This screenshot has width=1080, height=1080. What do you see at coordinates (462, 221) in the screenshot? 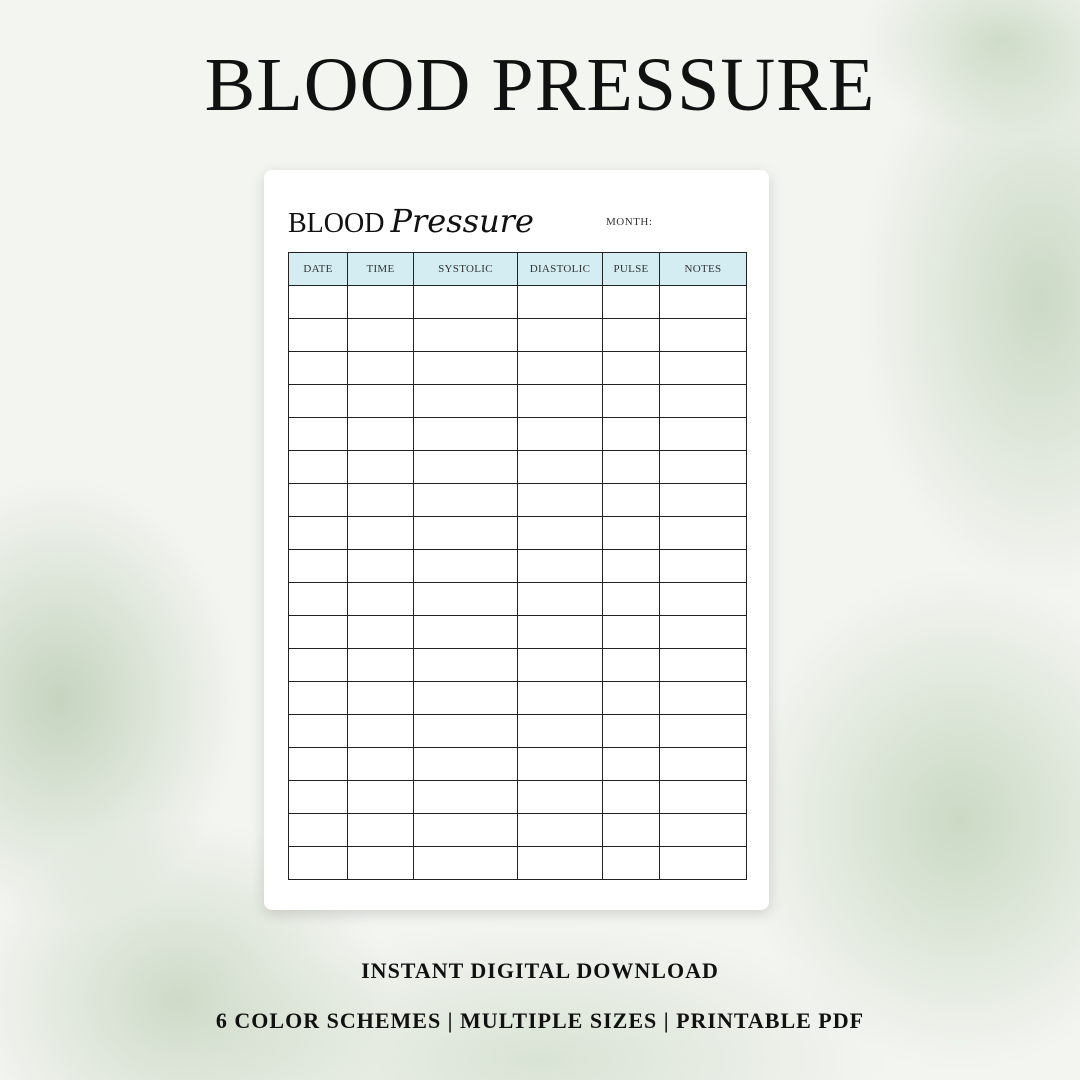
I see `sheet-title-script: Pressure` at bounding box center [462, 221].